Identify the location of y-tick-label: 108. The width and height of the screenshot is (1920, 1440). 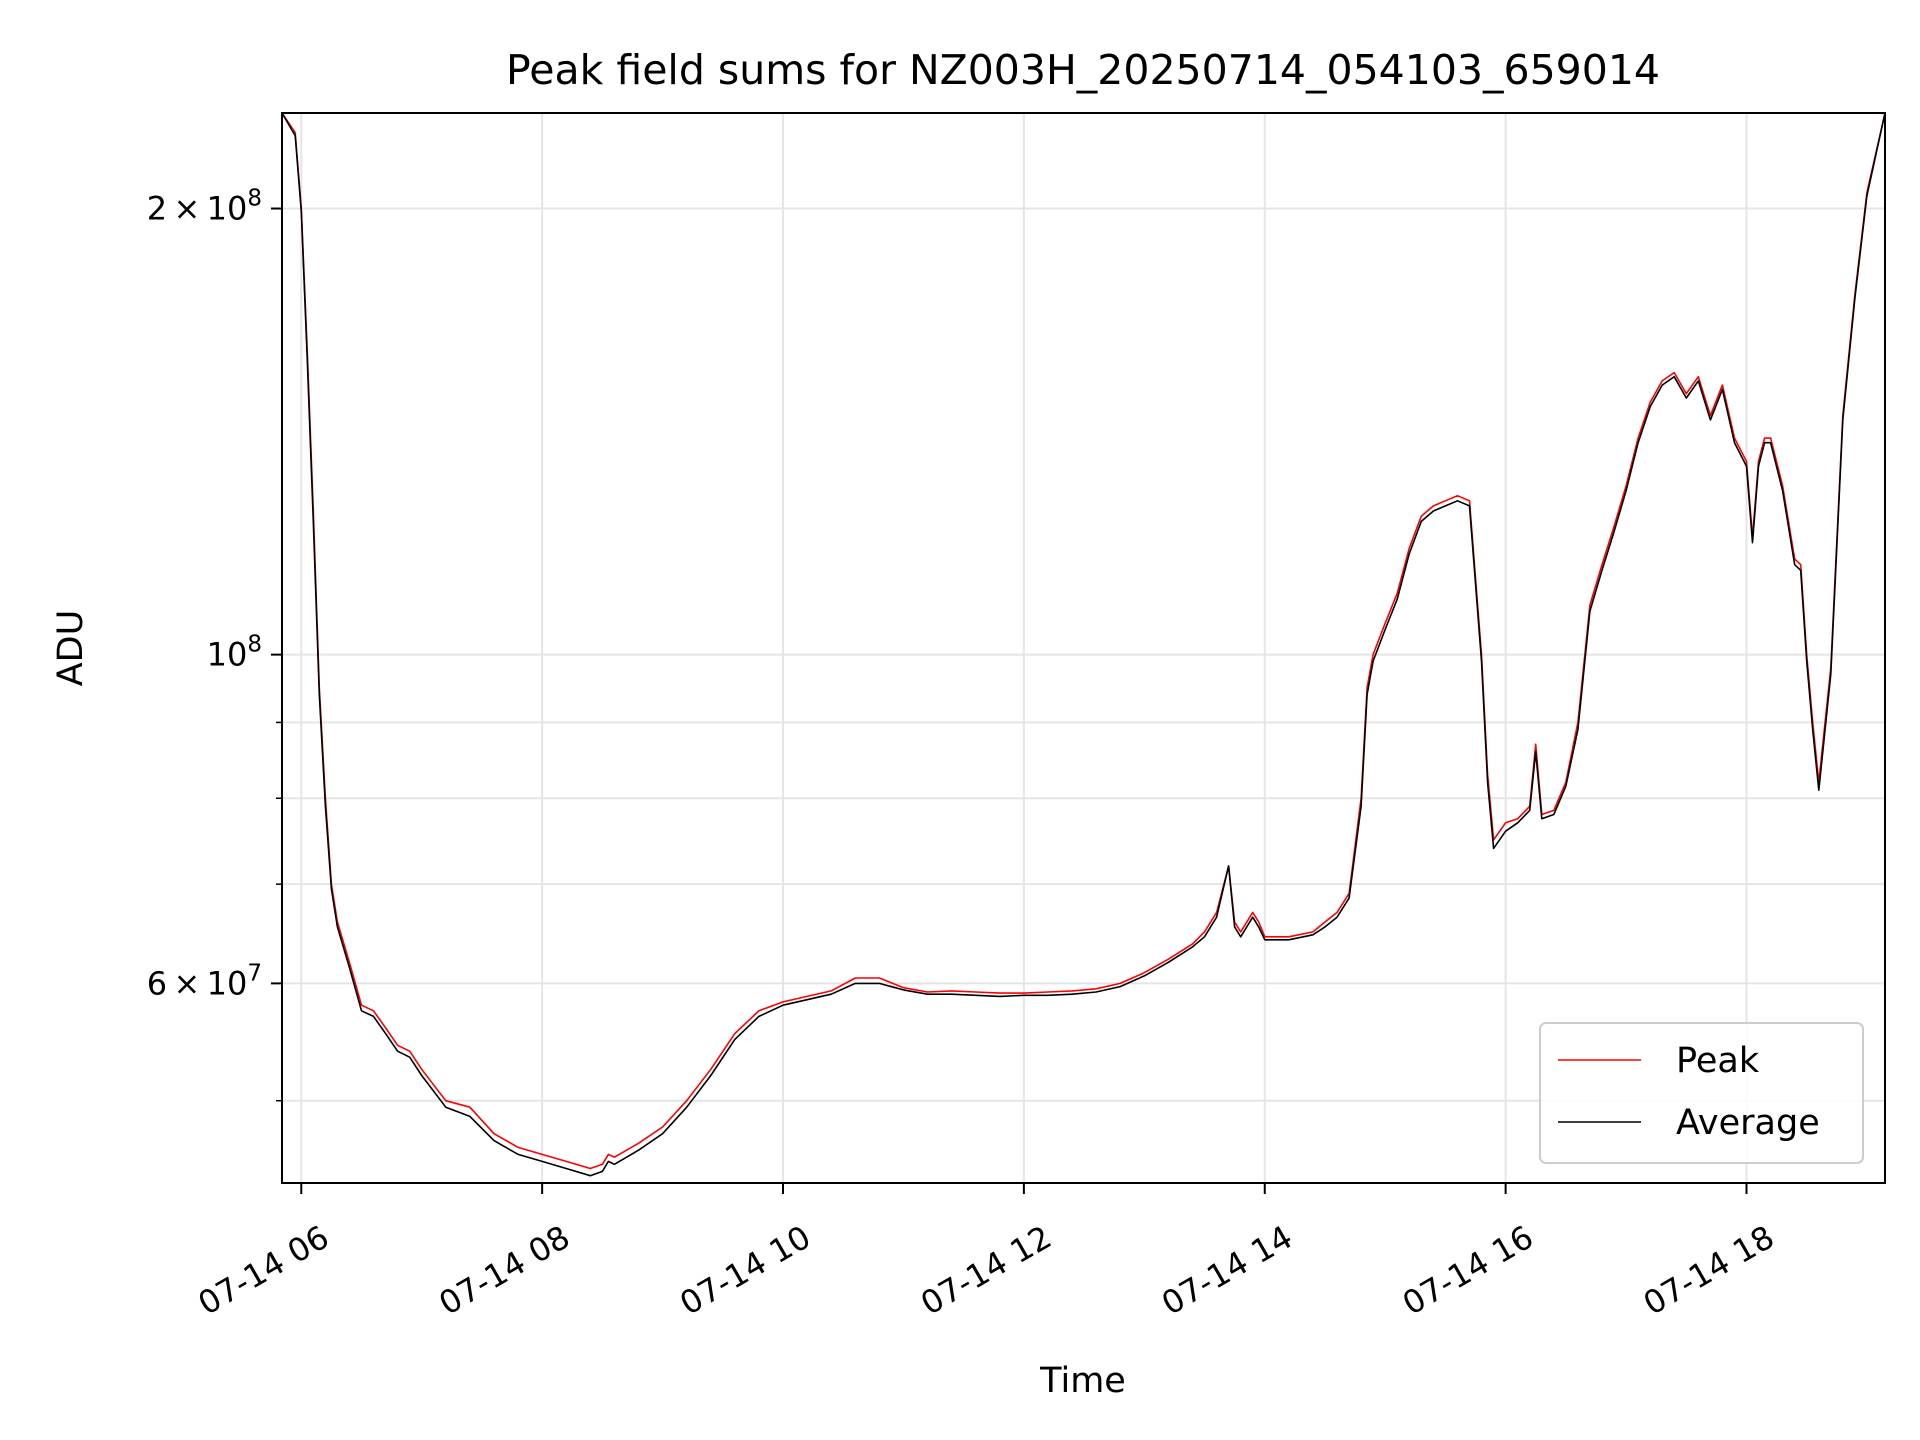
(234, 653).